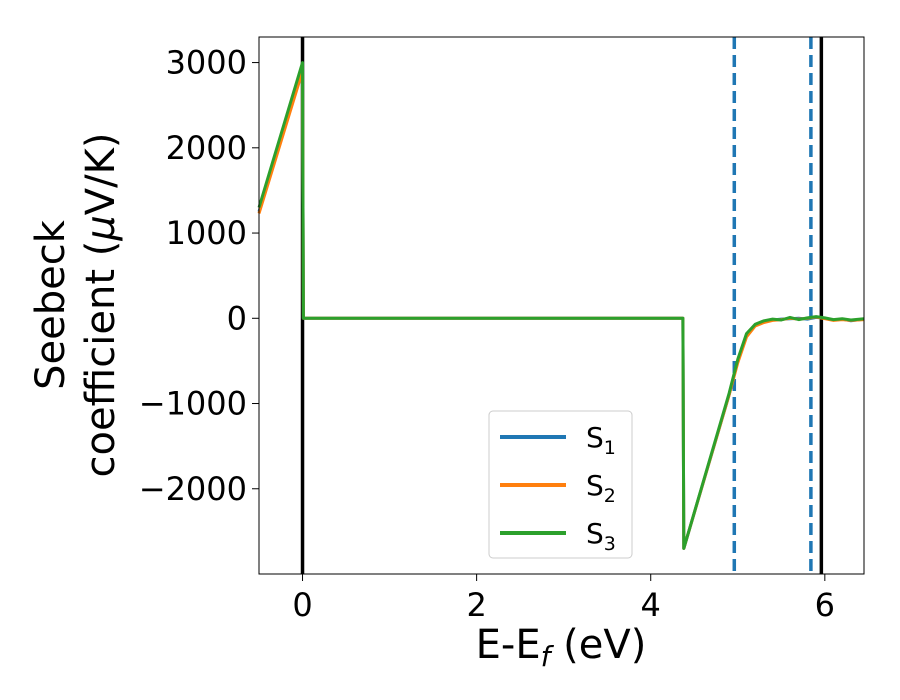 The width and height of the screenshot is (900, 700). Describe the element at coordinates (476, 605) in the screenshot. I see `x-tick-label-1: 2` at that location.